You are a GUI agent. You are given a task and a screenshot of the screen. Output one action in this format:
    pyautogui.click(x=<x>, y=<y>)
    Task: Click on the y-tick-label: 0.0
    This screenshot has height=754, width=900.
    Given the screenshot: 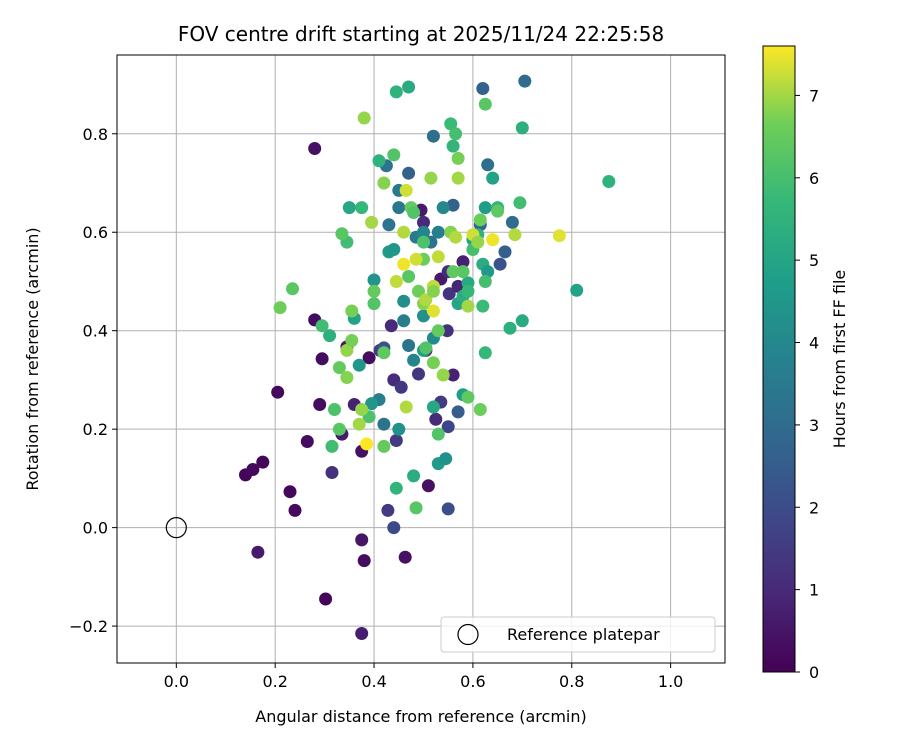 What is the action you would take?
    pyautogui.click(x=95, y=528)
    